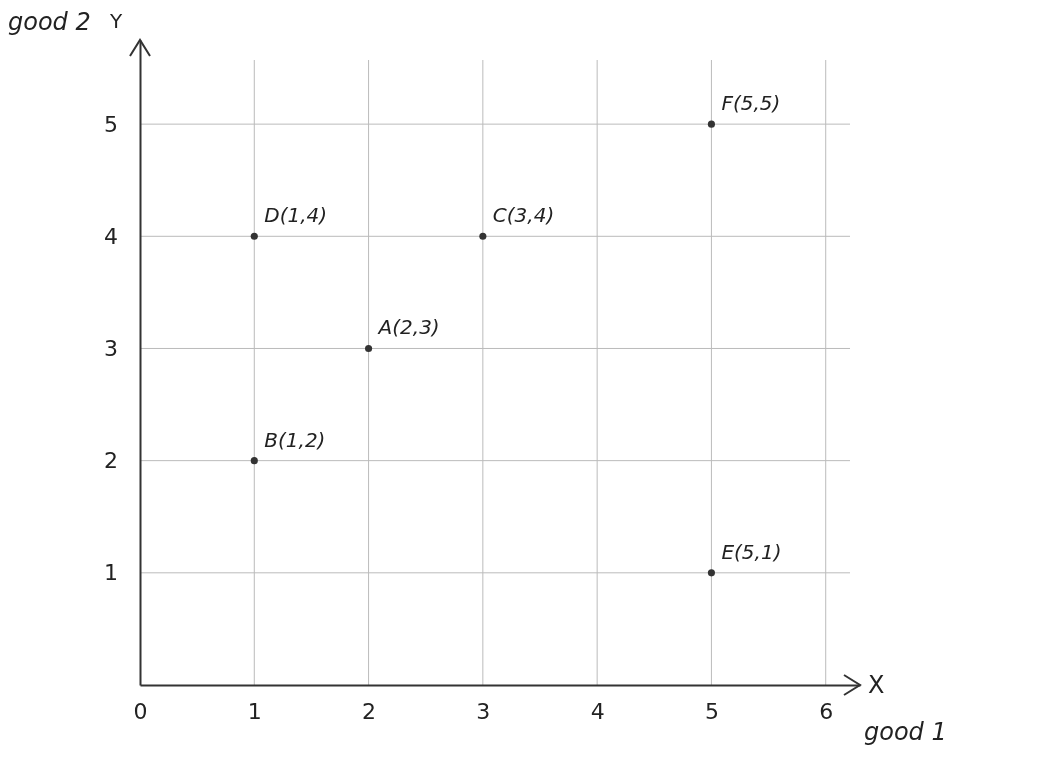 This screenshot has width=1038, height=762. I want to click on x-tick-label: 0, so click(140, 711).